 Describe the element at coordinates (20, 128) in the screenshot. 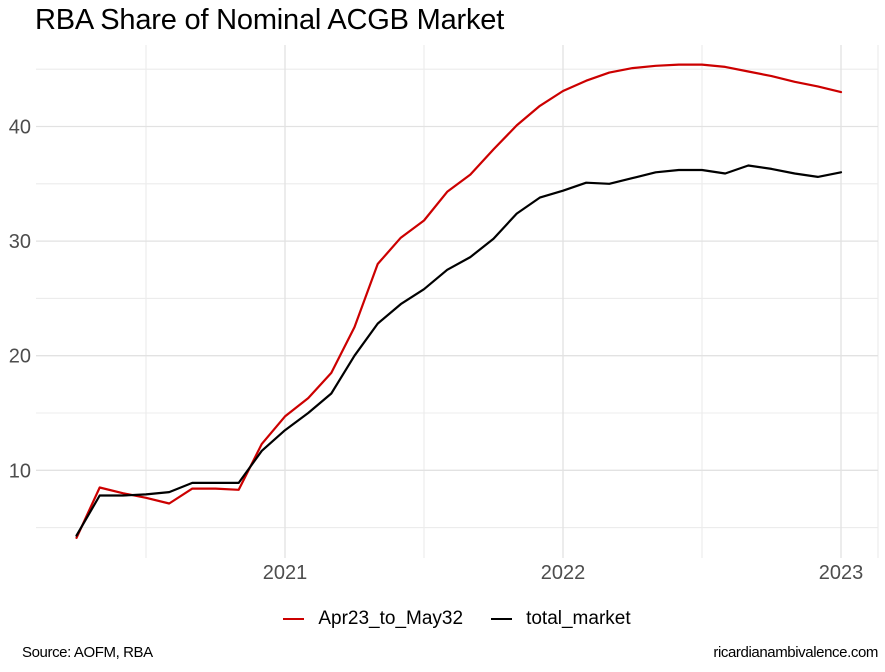

I see `y-axis-tick-label: 40` at that location.